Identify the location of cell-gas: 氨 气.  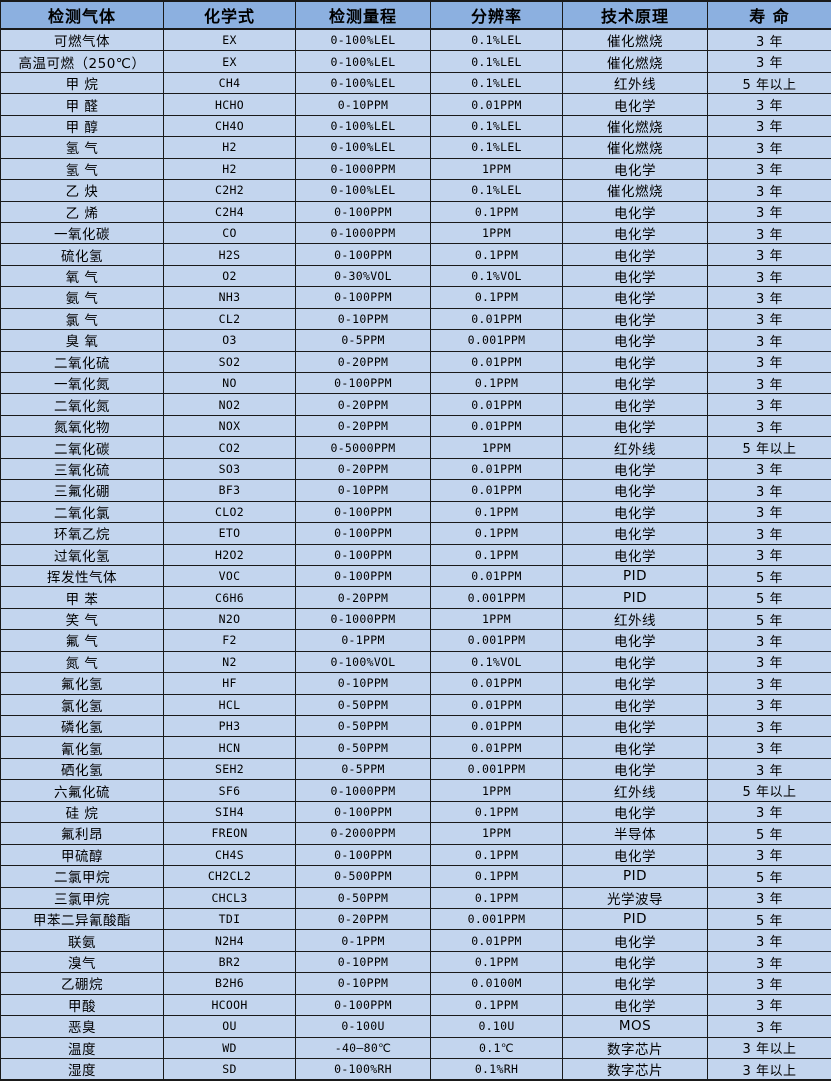
(82, 297).